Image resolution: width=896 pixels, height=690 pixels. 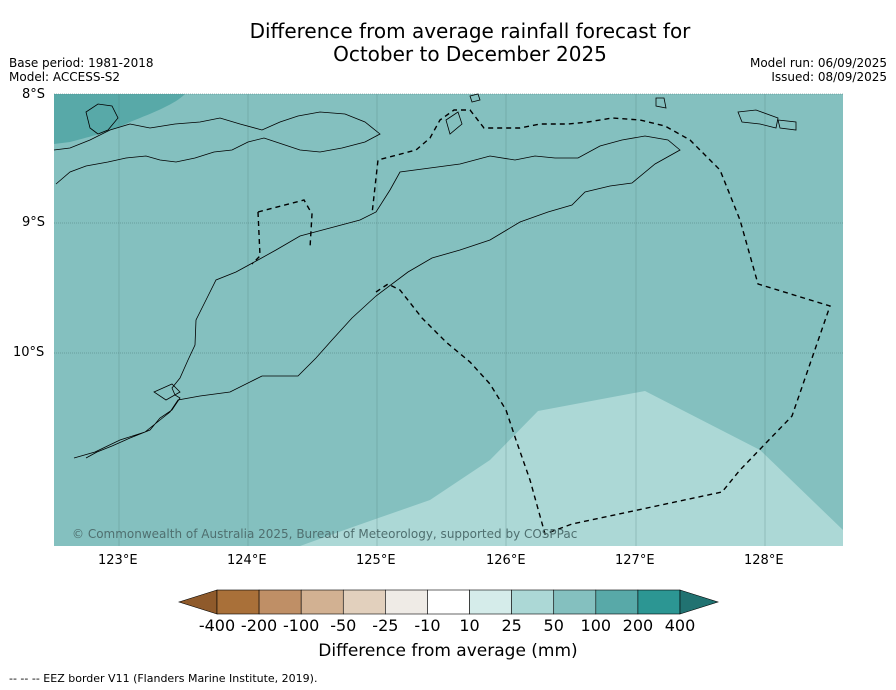 What do you see at coordinates (787, 125) in the screenshot?
I see `island-east-b` at bounding box center [787, 125].